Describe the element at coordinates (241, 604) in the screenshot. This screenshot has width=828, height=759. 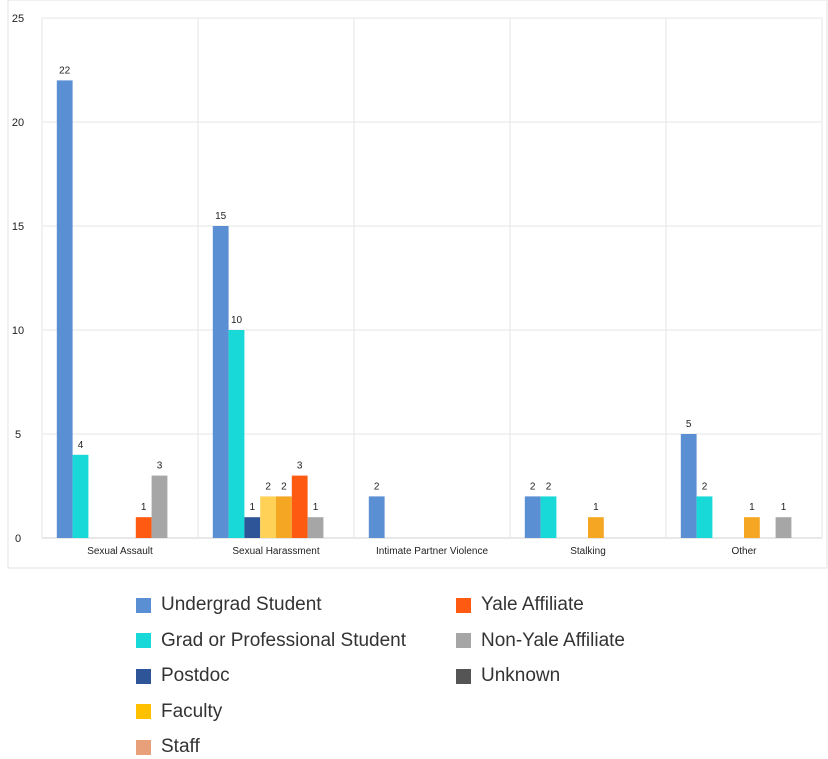
I see `legend-label: Undergrad Student` at that location.